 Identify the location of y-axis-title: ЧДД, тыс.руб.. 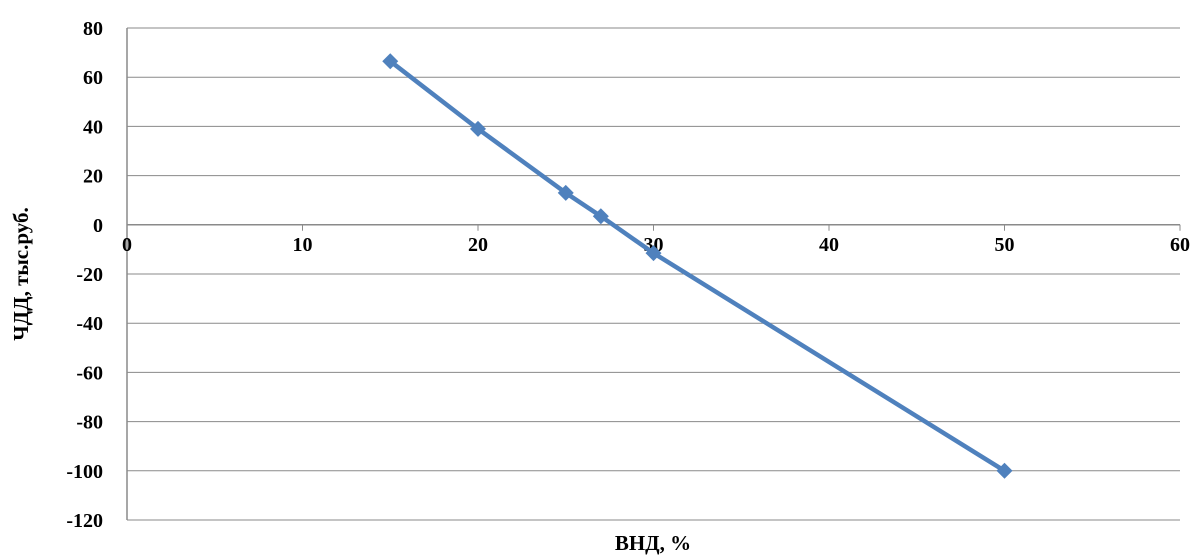
(21, 273).